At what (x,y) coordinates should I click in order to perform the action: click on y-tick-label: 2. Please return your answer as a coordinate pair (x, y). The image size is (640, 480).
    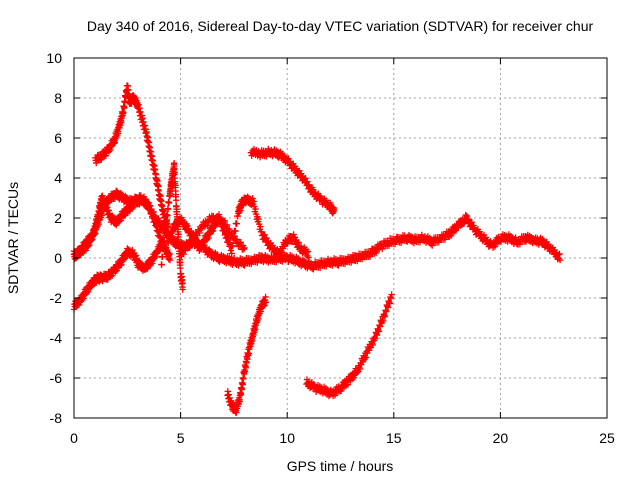
    Looking at the image, I should click on (58, 218).